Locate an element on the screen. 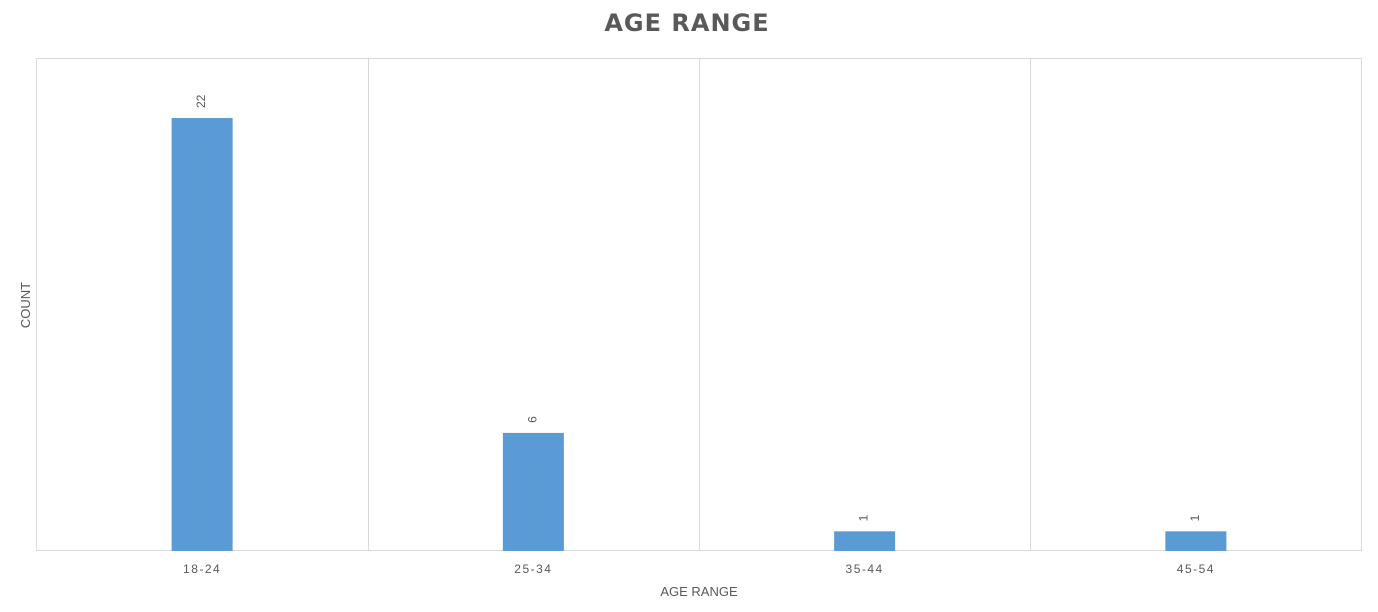  x-tick-label: 45-54 is located at coordinates (1196, 569).